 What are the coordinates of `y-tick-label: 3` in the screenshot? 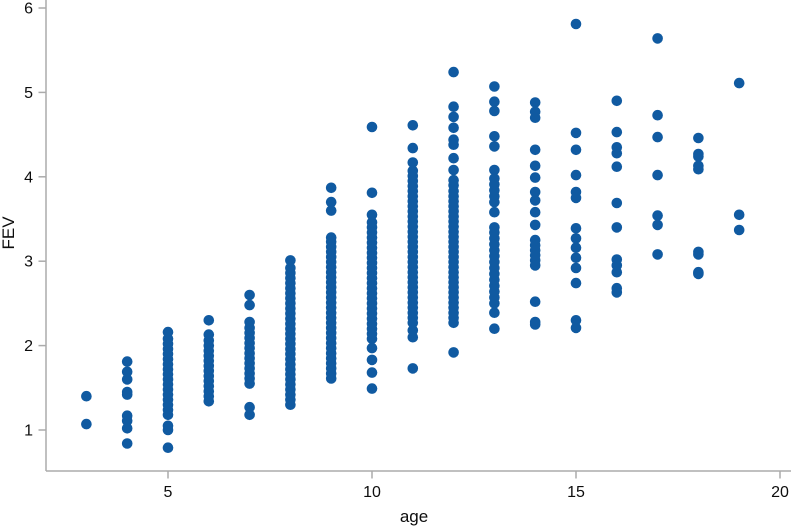 It's located at (28, 262).